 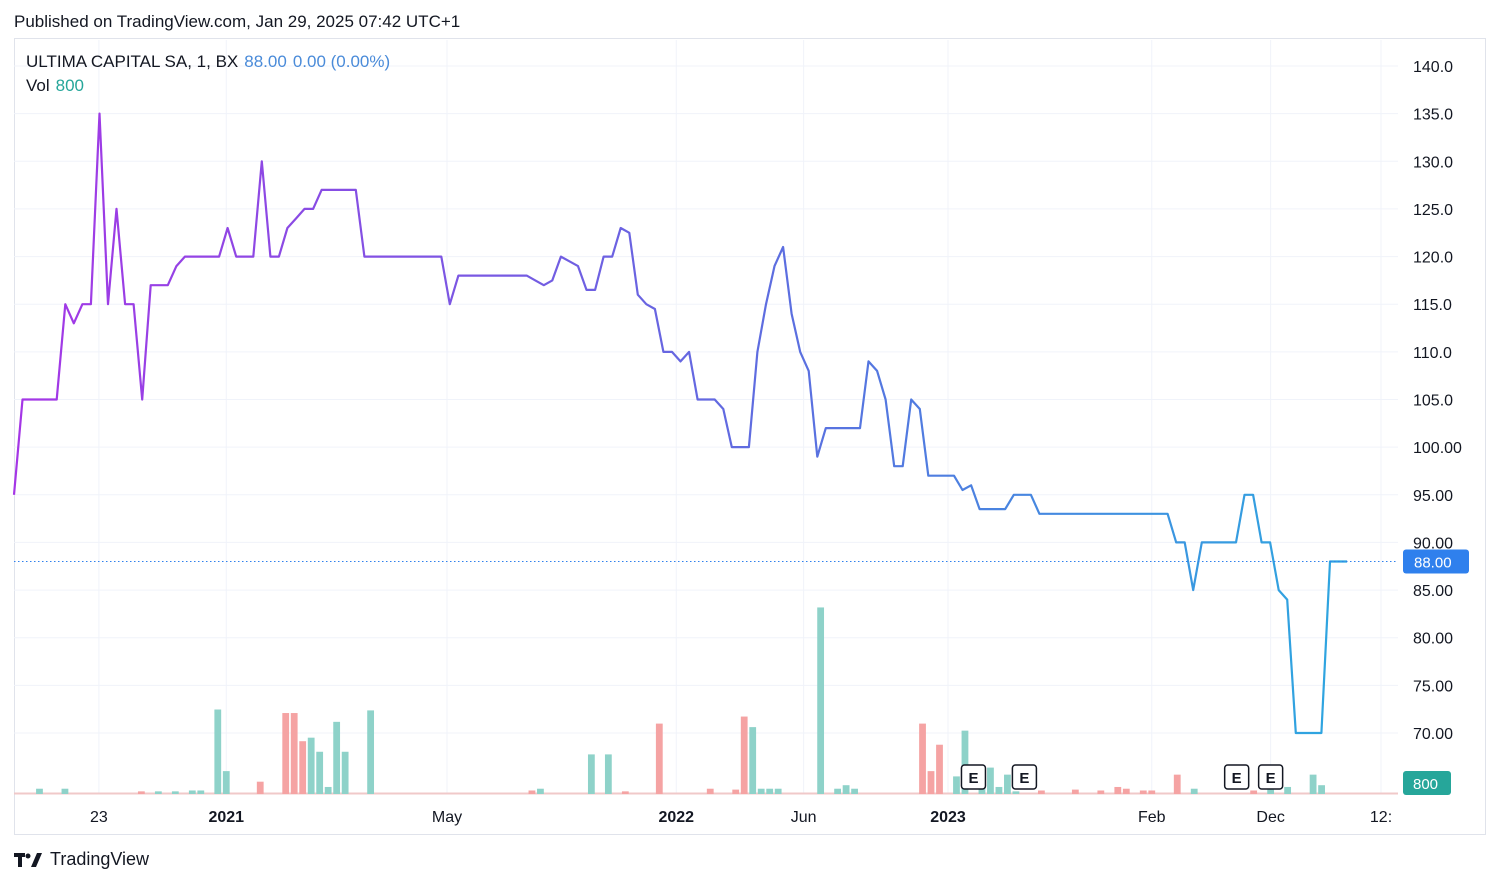 What do you see at coordinates (208, 86) in the screenshot?
I see `legend-volume-row: Vol 800` at bounding box center [208, 86].